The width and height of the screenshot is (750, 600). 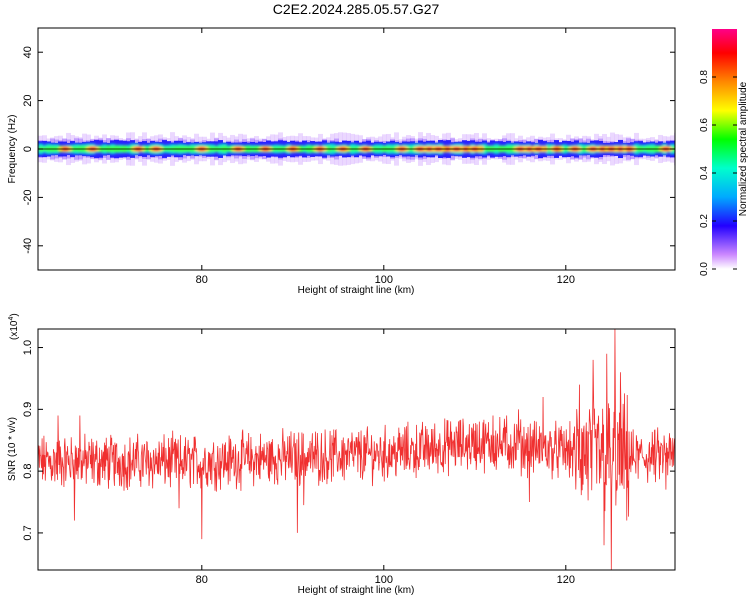 I want to click on snr-multiplier-close: ), so click(x=14, y=314).